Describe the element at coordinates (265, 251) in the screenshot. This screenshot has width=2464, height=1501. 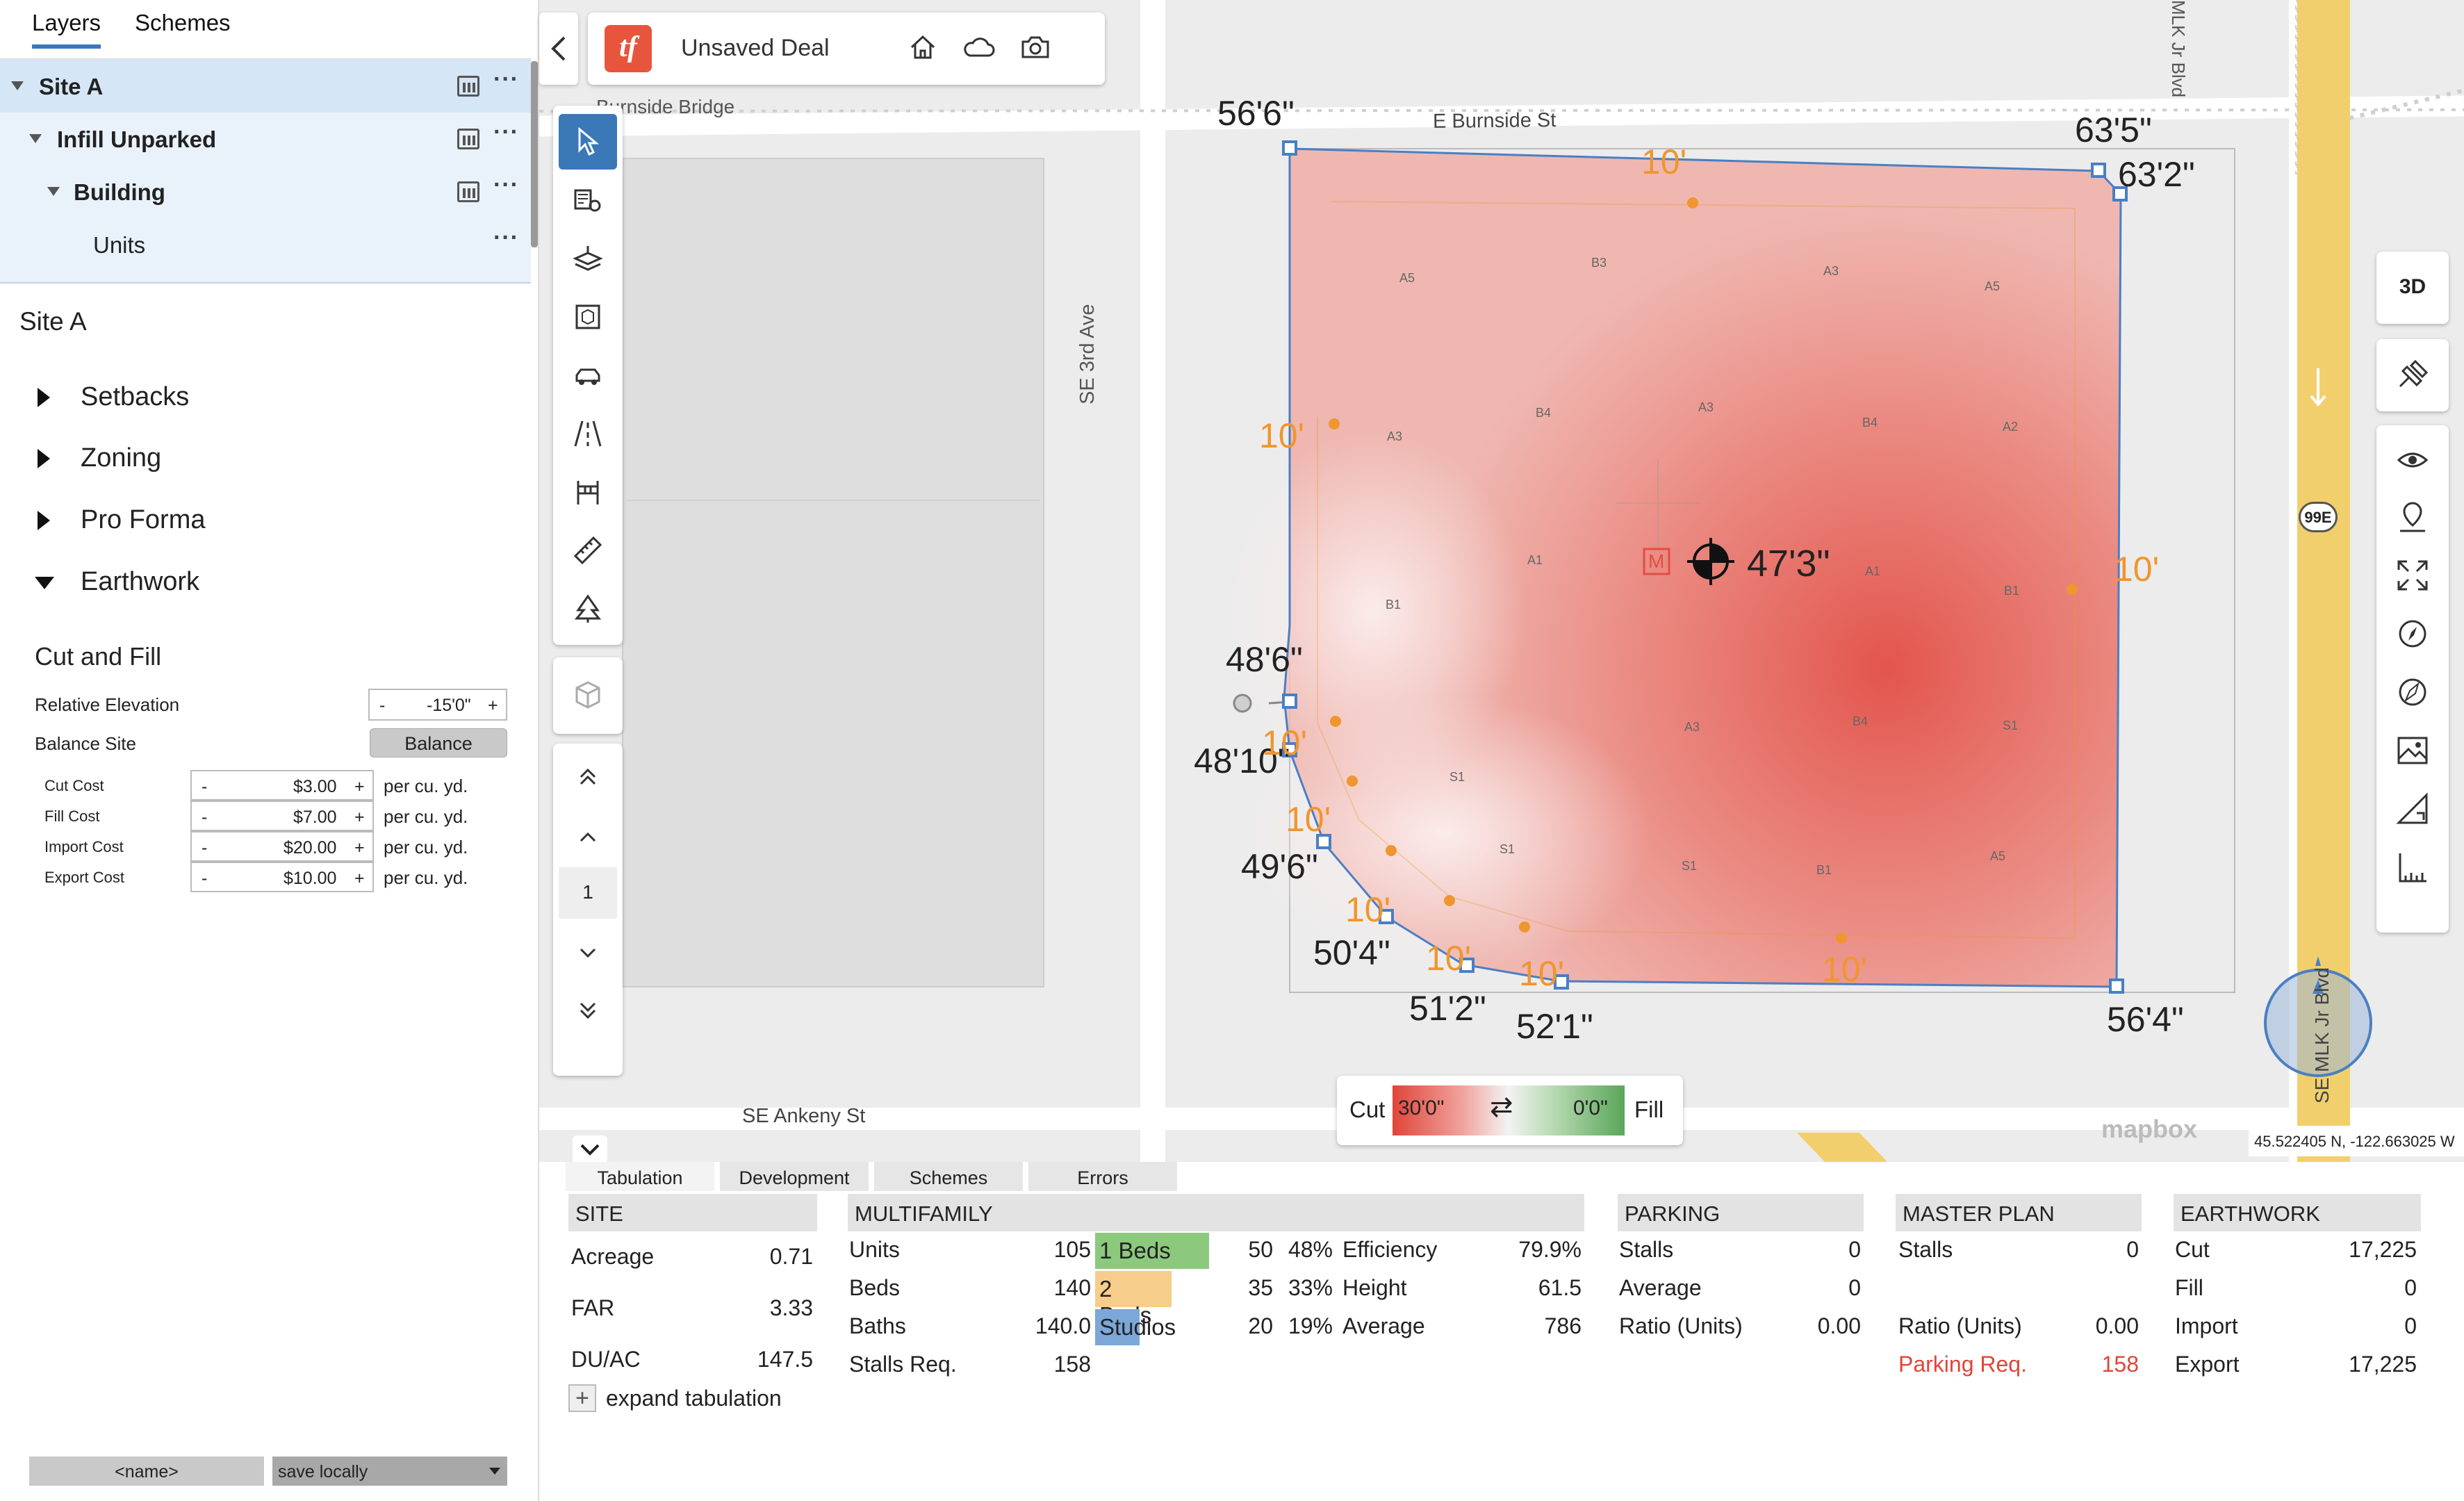
I see `tree-item-units: Units ···` at that location.